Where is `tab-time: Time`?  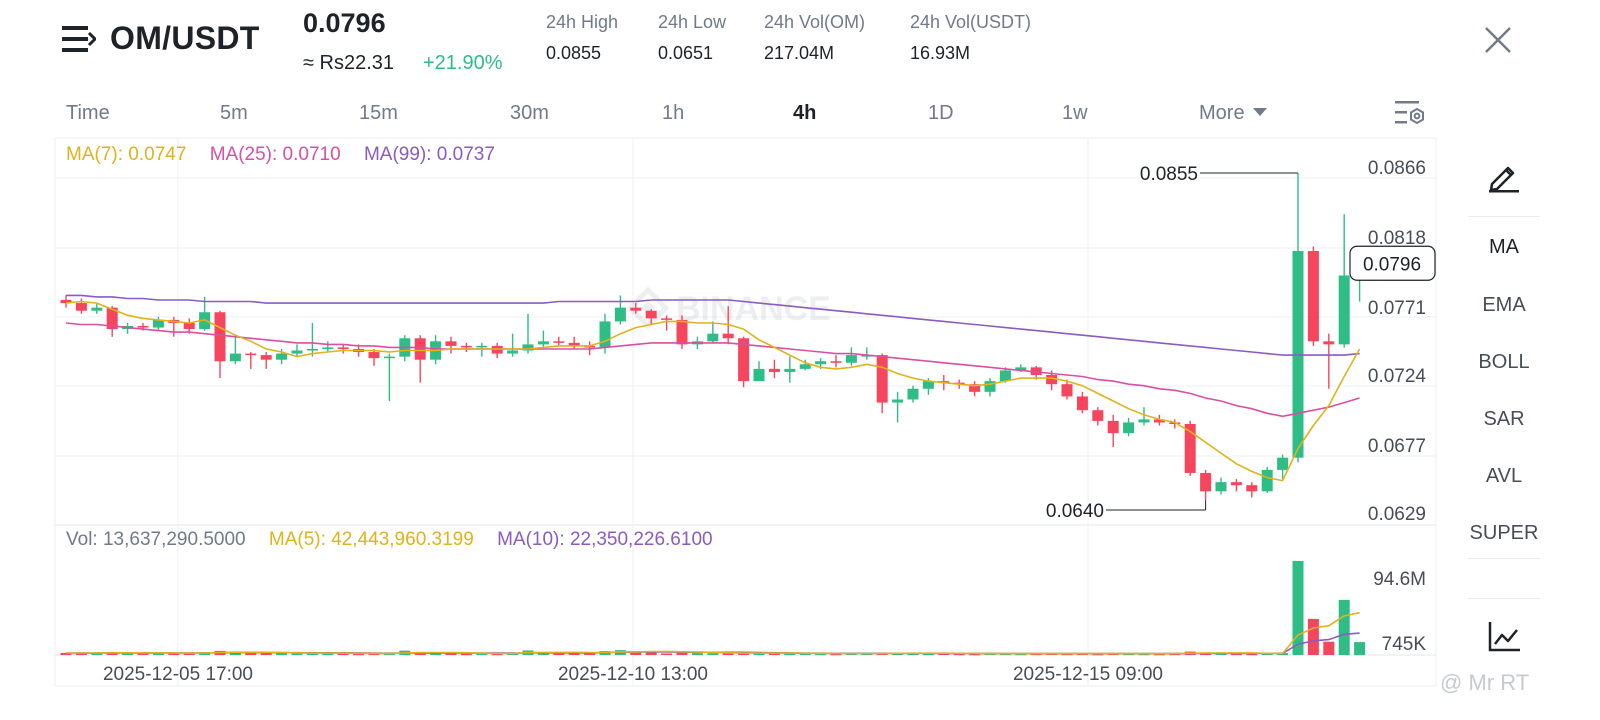
tab-time: Time is located at coordinates (88, 113).